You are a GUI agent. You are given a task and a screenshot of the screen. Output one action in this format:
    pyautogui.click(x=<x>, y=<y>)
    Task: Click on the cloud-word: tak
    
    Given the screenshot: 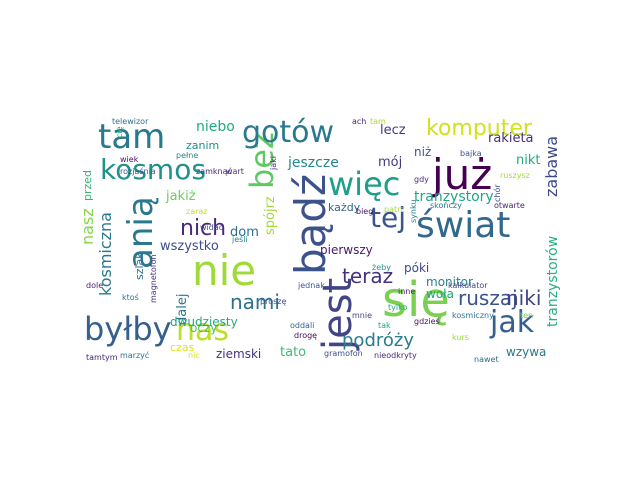 What is the action you would take?
    pyautogui.click(x=384, y=325)
    